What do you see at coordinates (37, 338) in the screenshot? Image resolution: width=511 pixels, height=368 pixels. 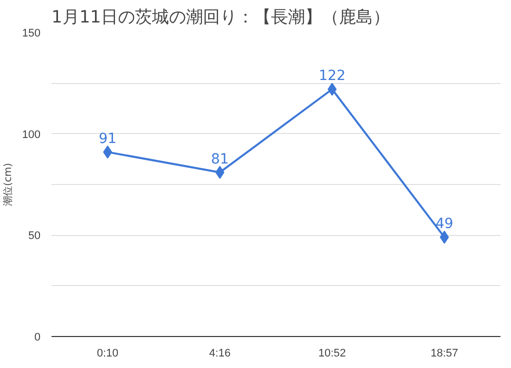 I see `y-tick-label: 0` at bounding box center [37, 338].